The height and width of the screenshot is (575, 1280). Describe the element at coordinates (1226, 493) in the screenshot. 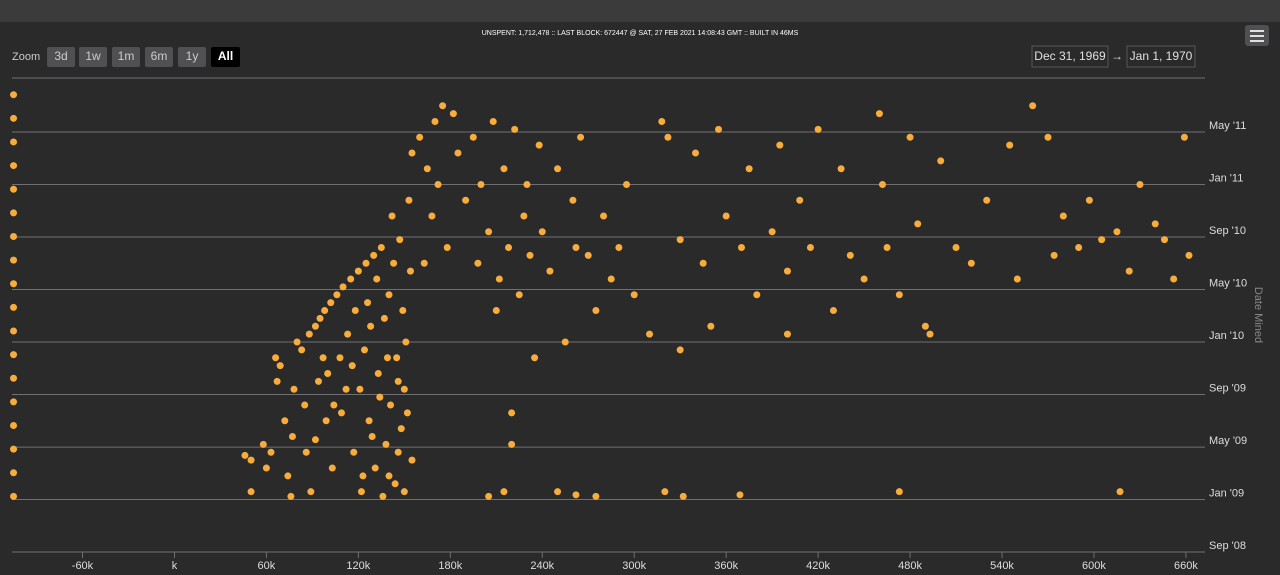

I see `y-tick-label: Jan '09` at that location.